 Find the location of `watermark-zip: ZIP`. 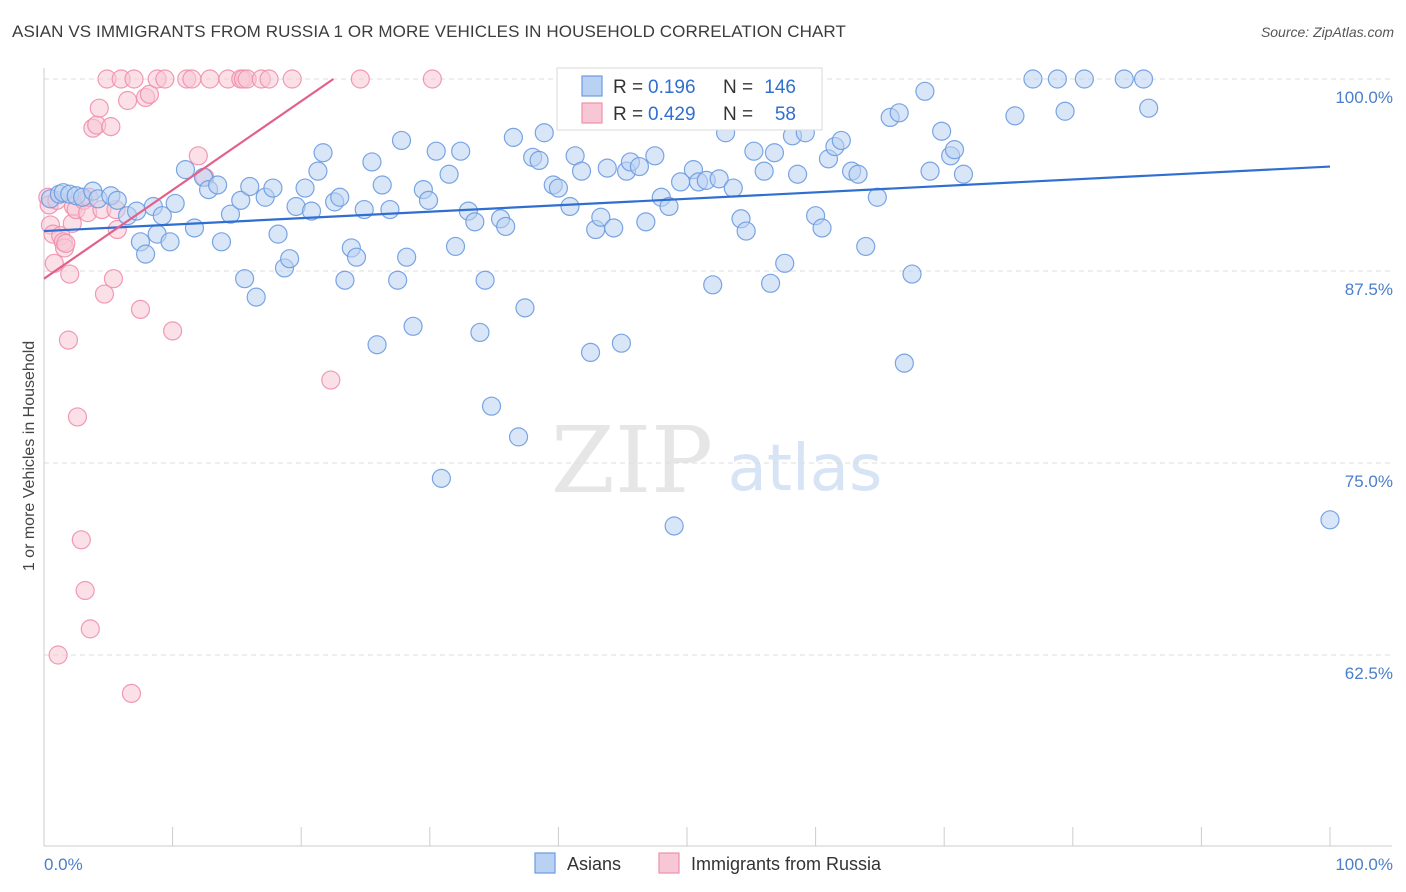

watermark-zip: ZIP is located at coordinates (632, 460).